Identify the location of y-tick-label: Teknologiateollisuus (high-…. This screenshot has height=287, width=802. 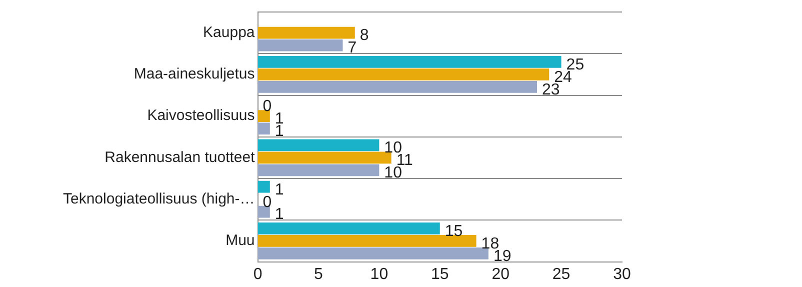
(158, 199).